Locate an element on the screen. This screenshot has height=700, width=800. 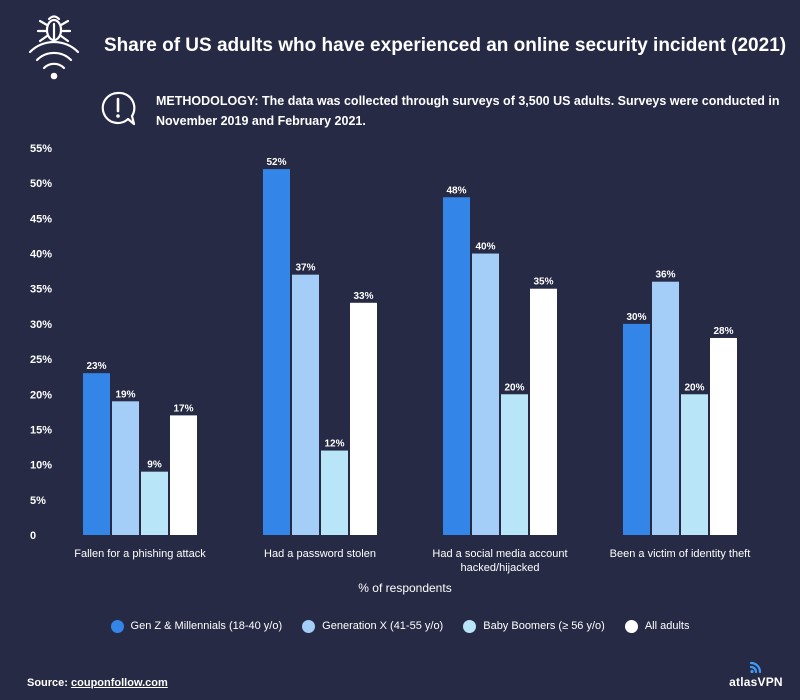
data-label: 12% is located at coordinates (334, 444).